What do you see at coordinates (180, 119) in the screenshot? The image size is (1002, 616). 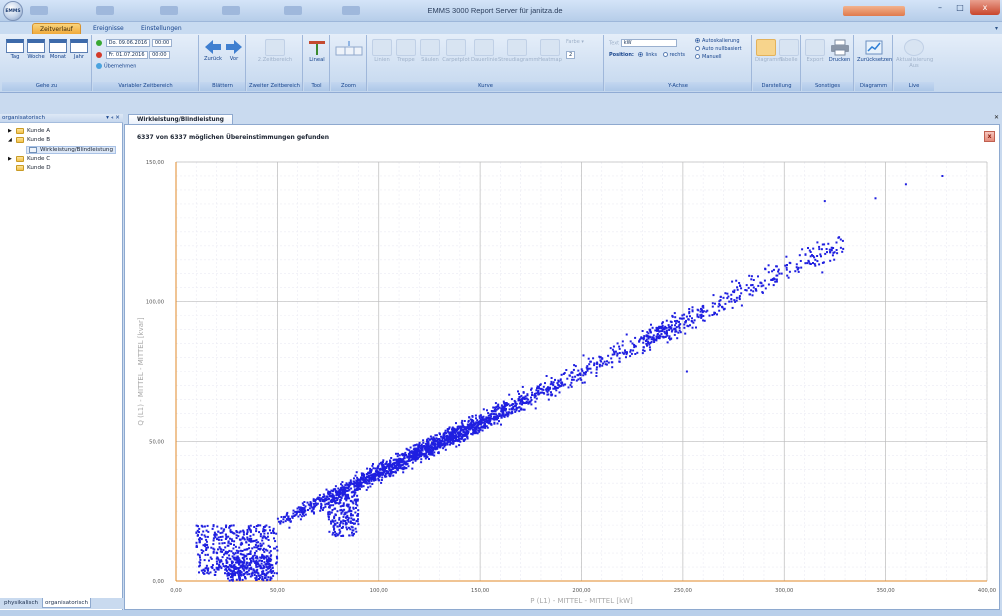 I see `document-tab-wirkleistung-blindleistung: Wirkleistung/Blindleistung` at bounding box center [180, 119].